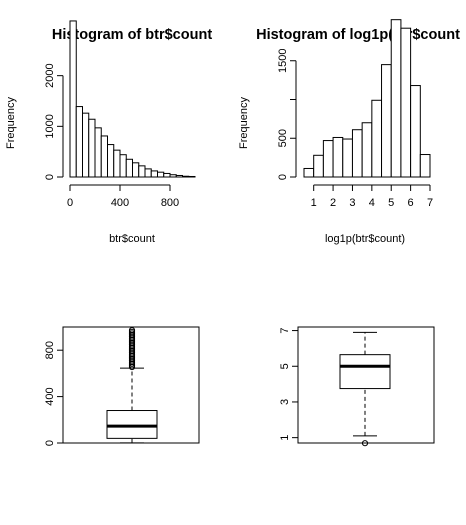 The width and height of the screenshot is (466, 525). I want to click on boxplot-1-box, so click(132, 385).